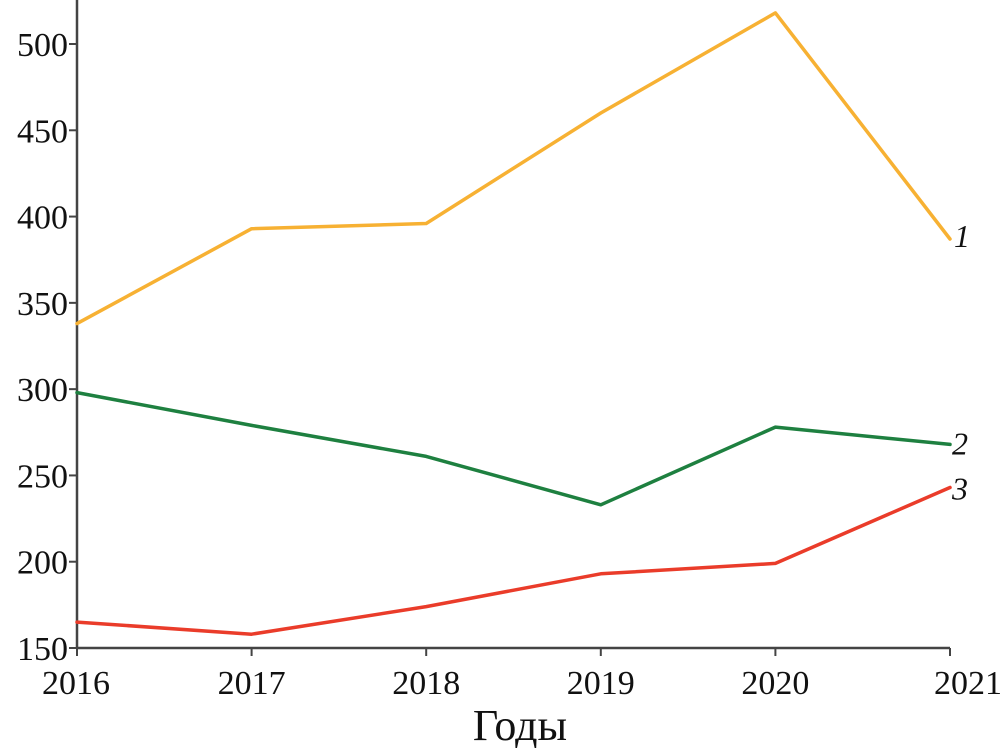 This screenshot has height=748, width=1004. What do you see at coordinates (962, 236) in the screenshot?
I see `series-label-1: 1` at bounding box center [962, 236].